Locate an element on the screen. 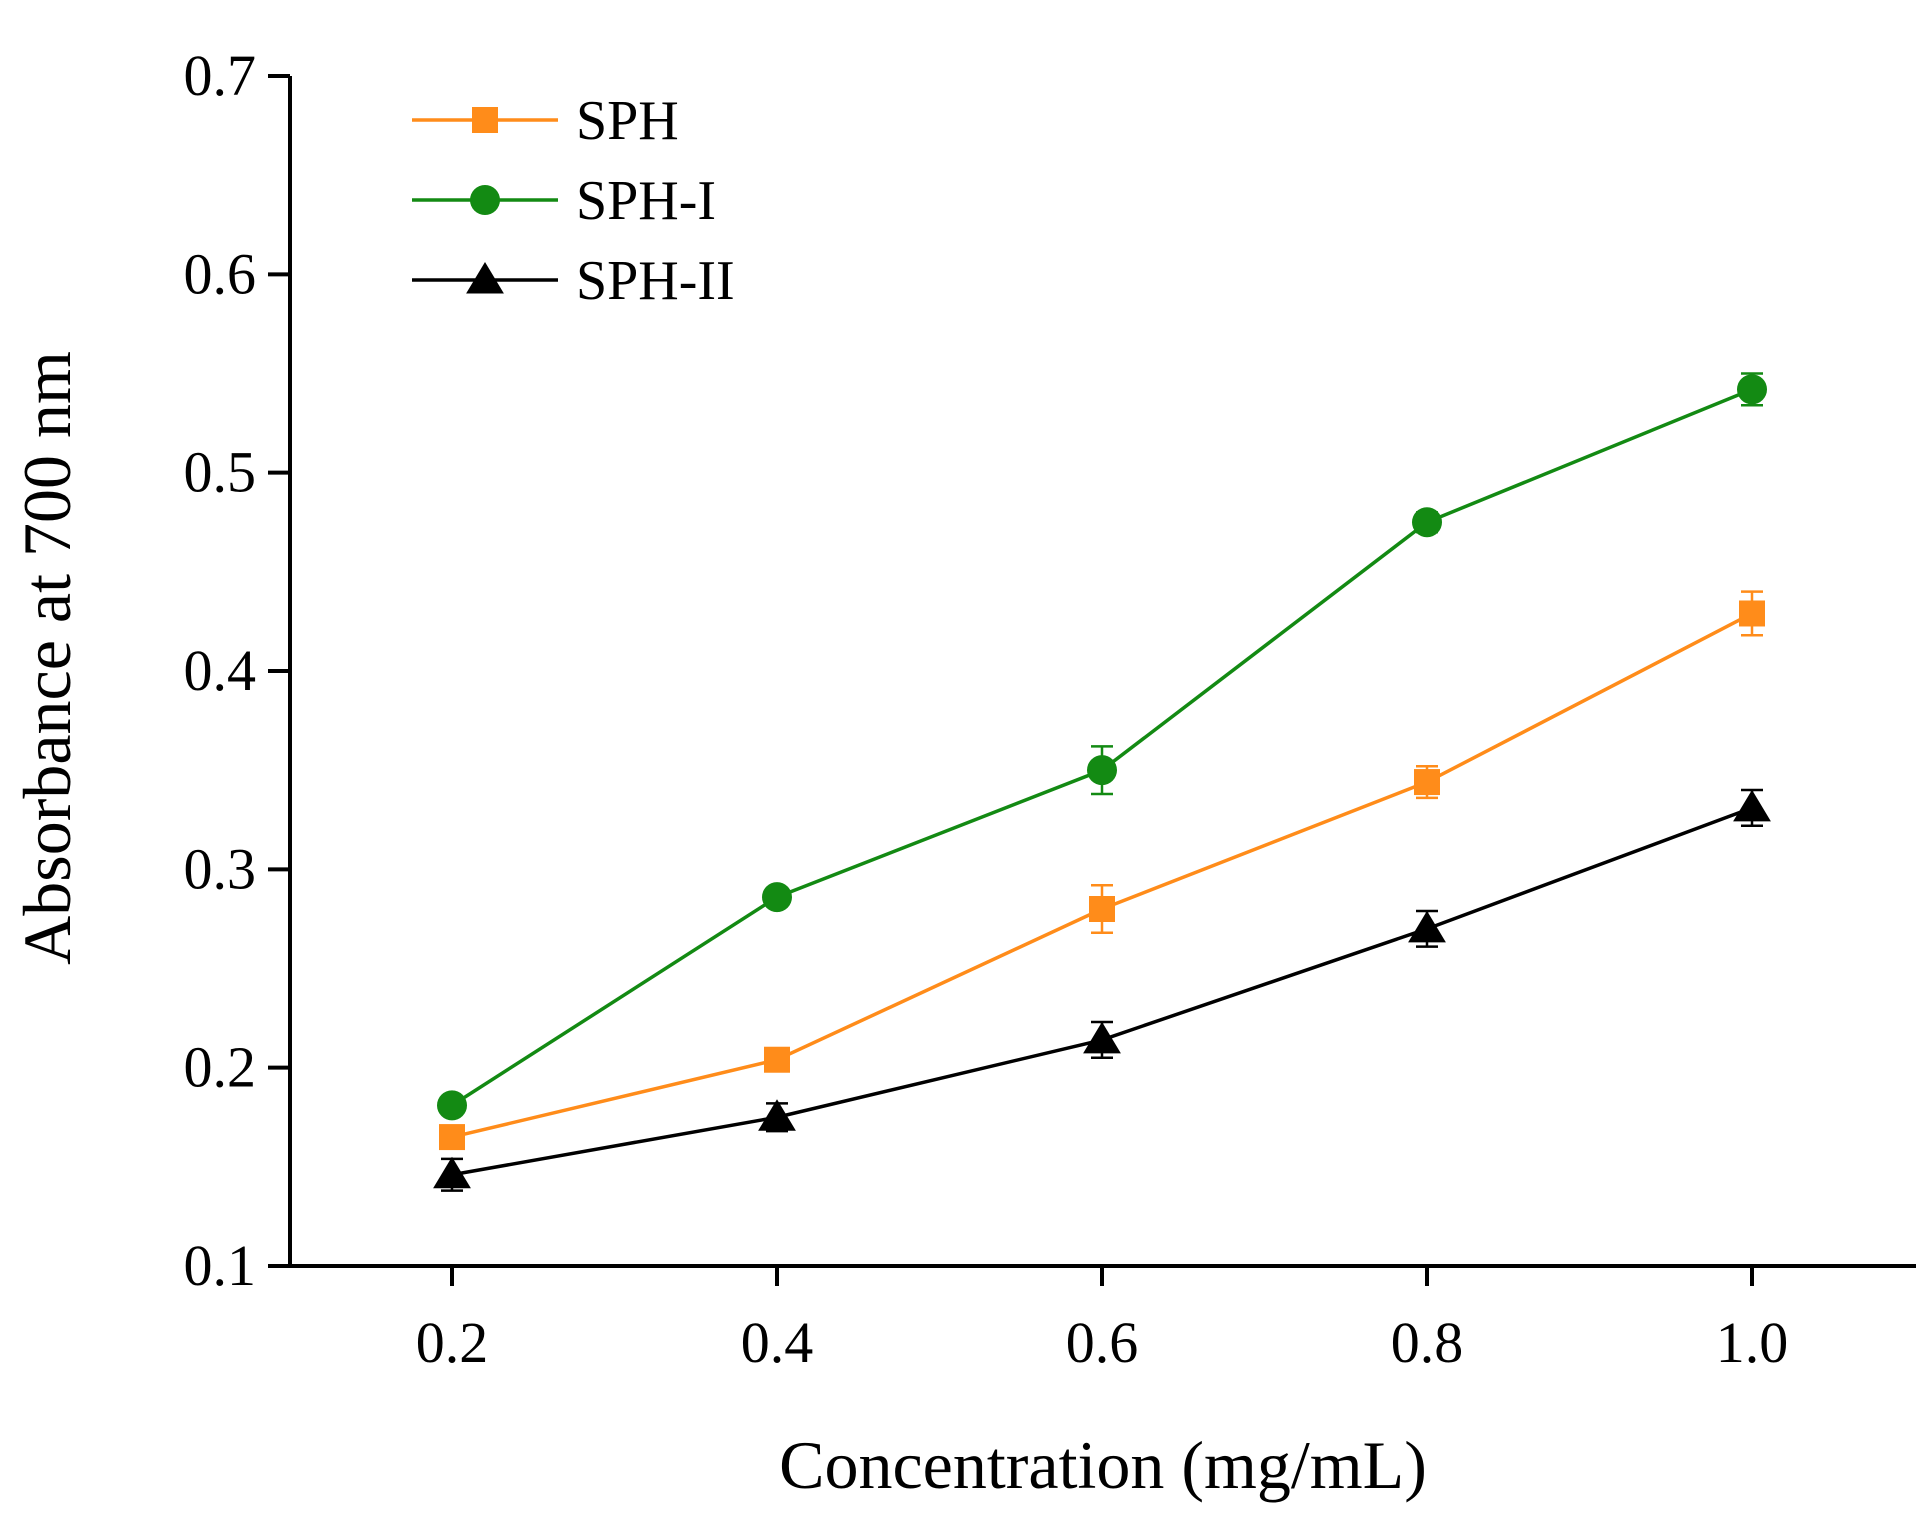 This screenshot has width=1920, height=1526. y-tick-label: 0.7 is located at coordinates (220, 75).